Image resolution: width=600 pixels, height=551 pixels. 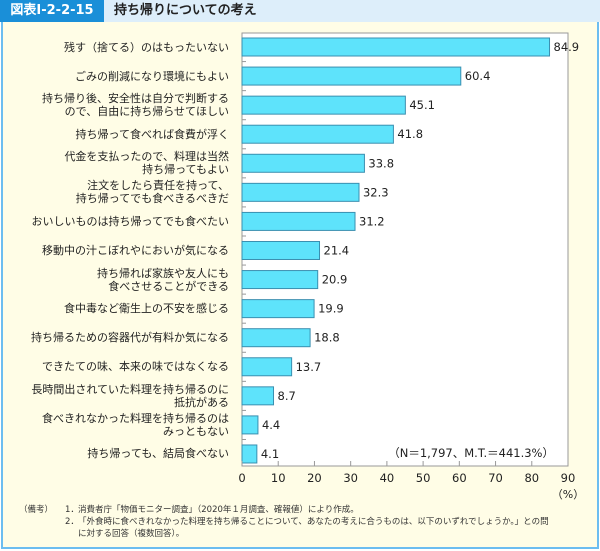 What do you see at coordinates (567, 47) in the screenshot?
I see `value-label: 84.9` at bounding box center [567, 47].